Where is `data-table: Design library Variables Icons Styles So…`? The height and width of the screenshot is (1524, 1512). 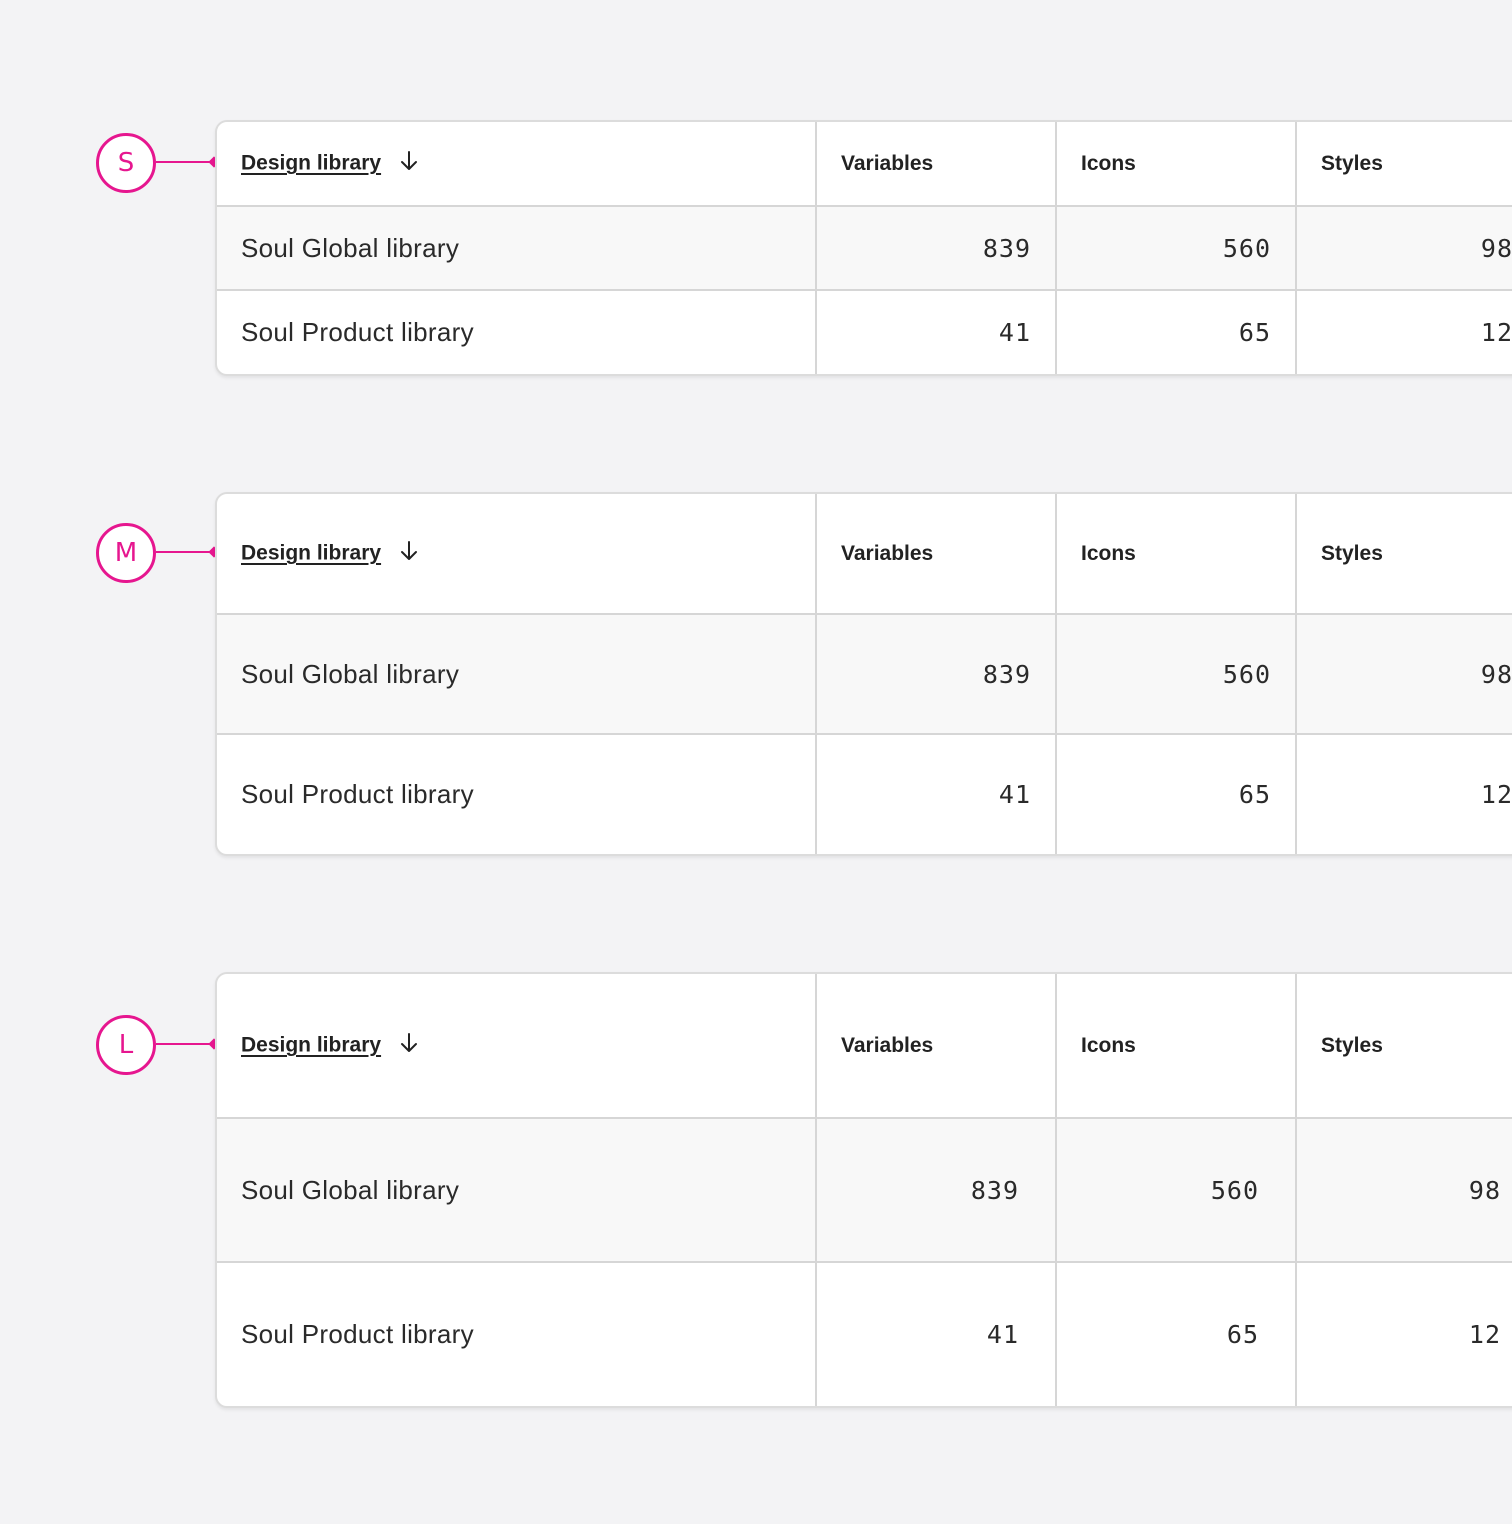 data-table: Design library Variables Icons Styles So… is located at coordinates (863, 248).